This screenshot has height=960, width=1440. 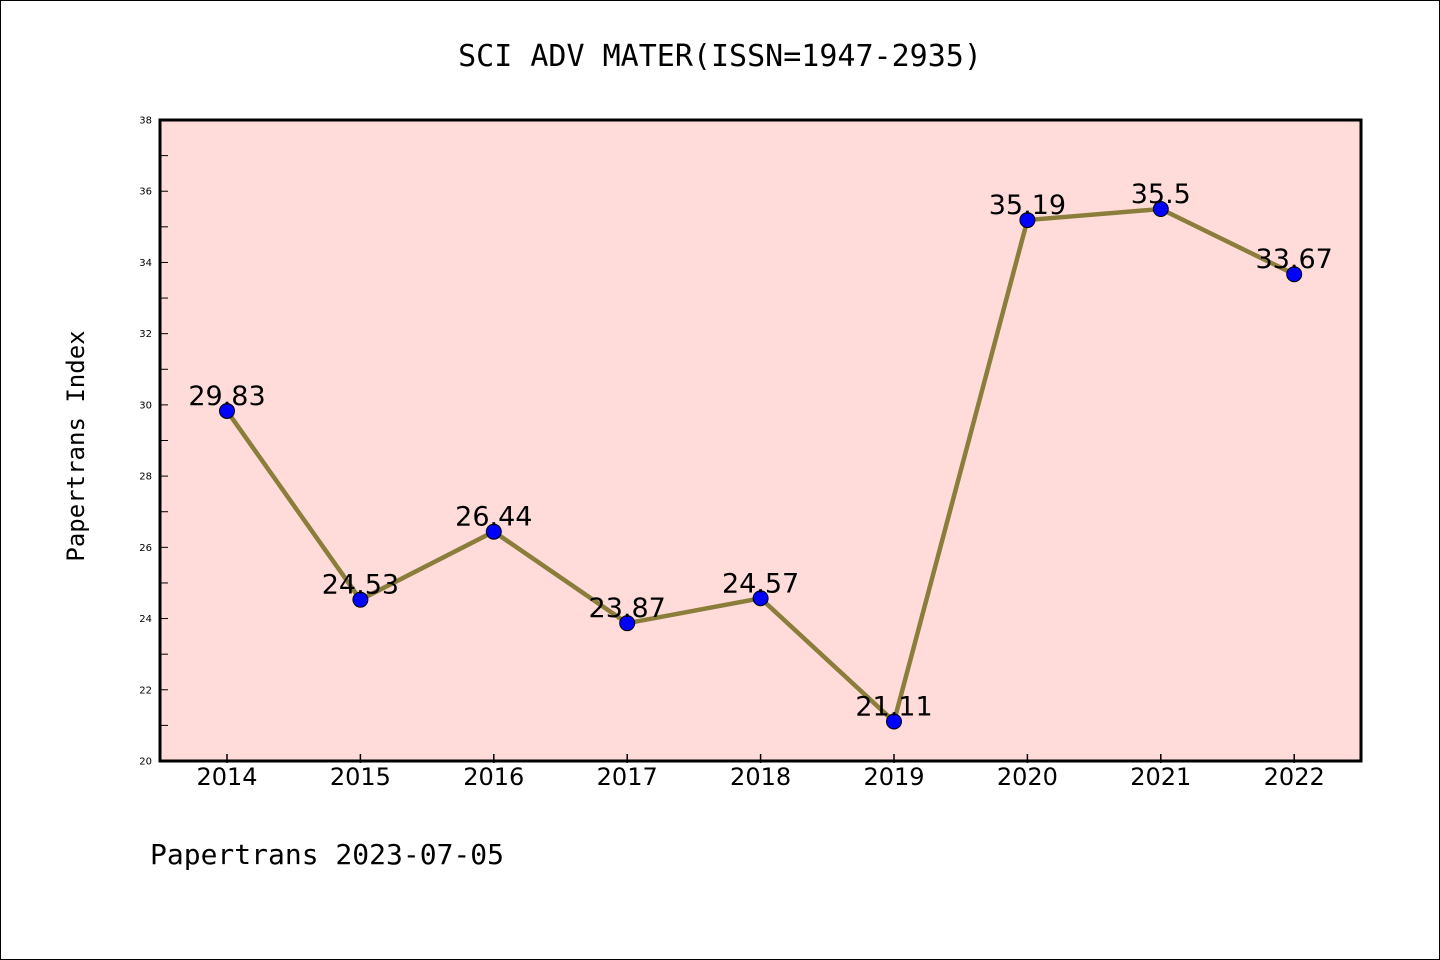 What do you see at coordinates (145, 334) in the screenshot?
I see `y-tick-label: 32` at bounding box center [145, 334].